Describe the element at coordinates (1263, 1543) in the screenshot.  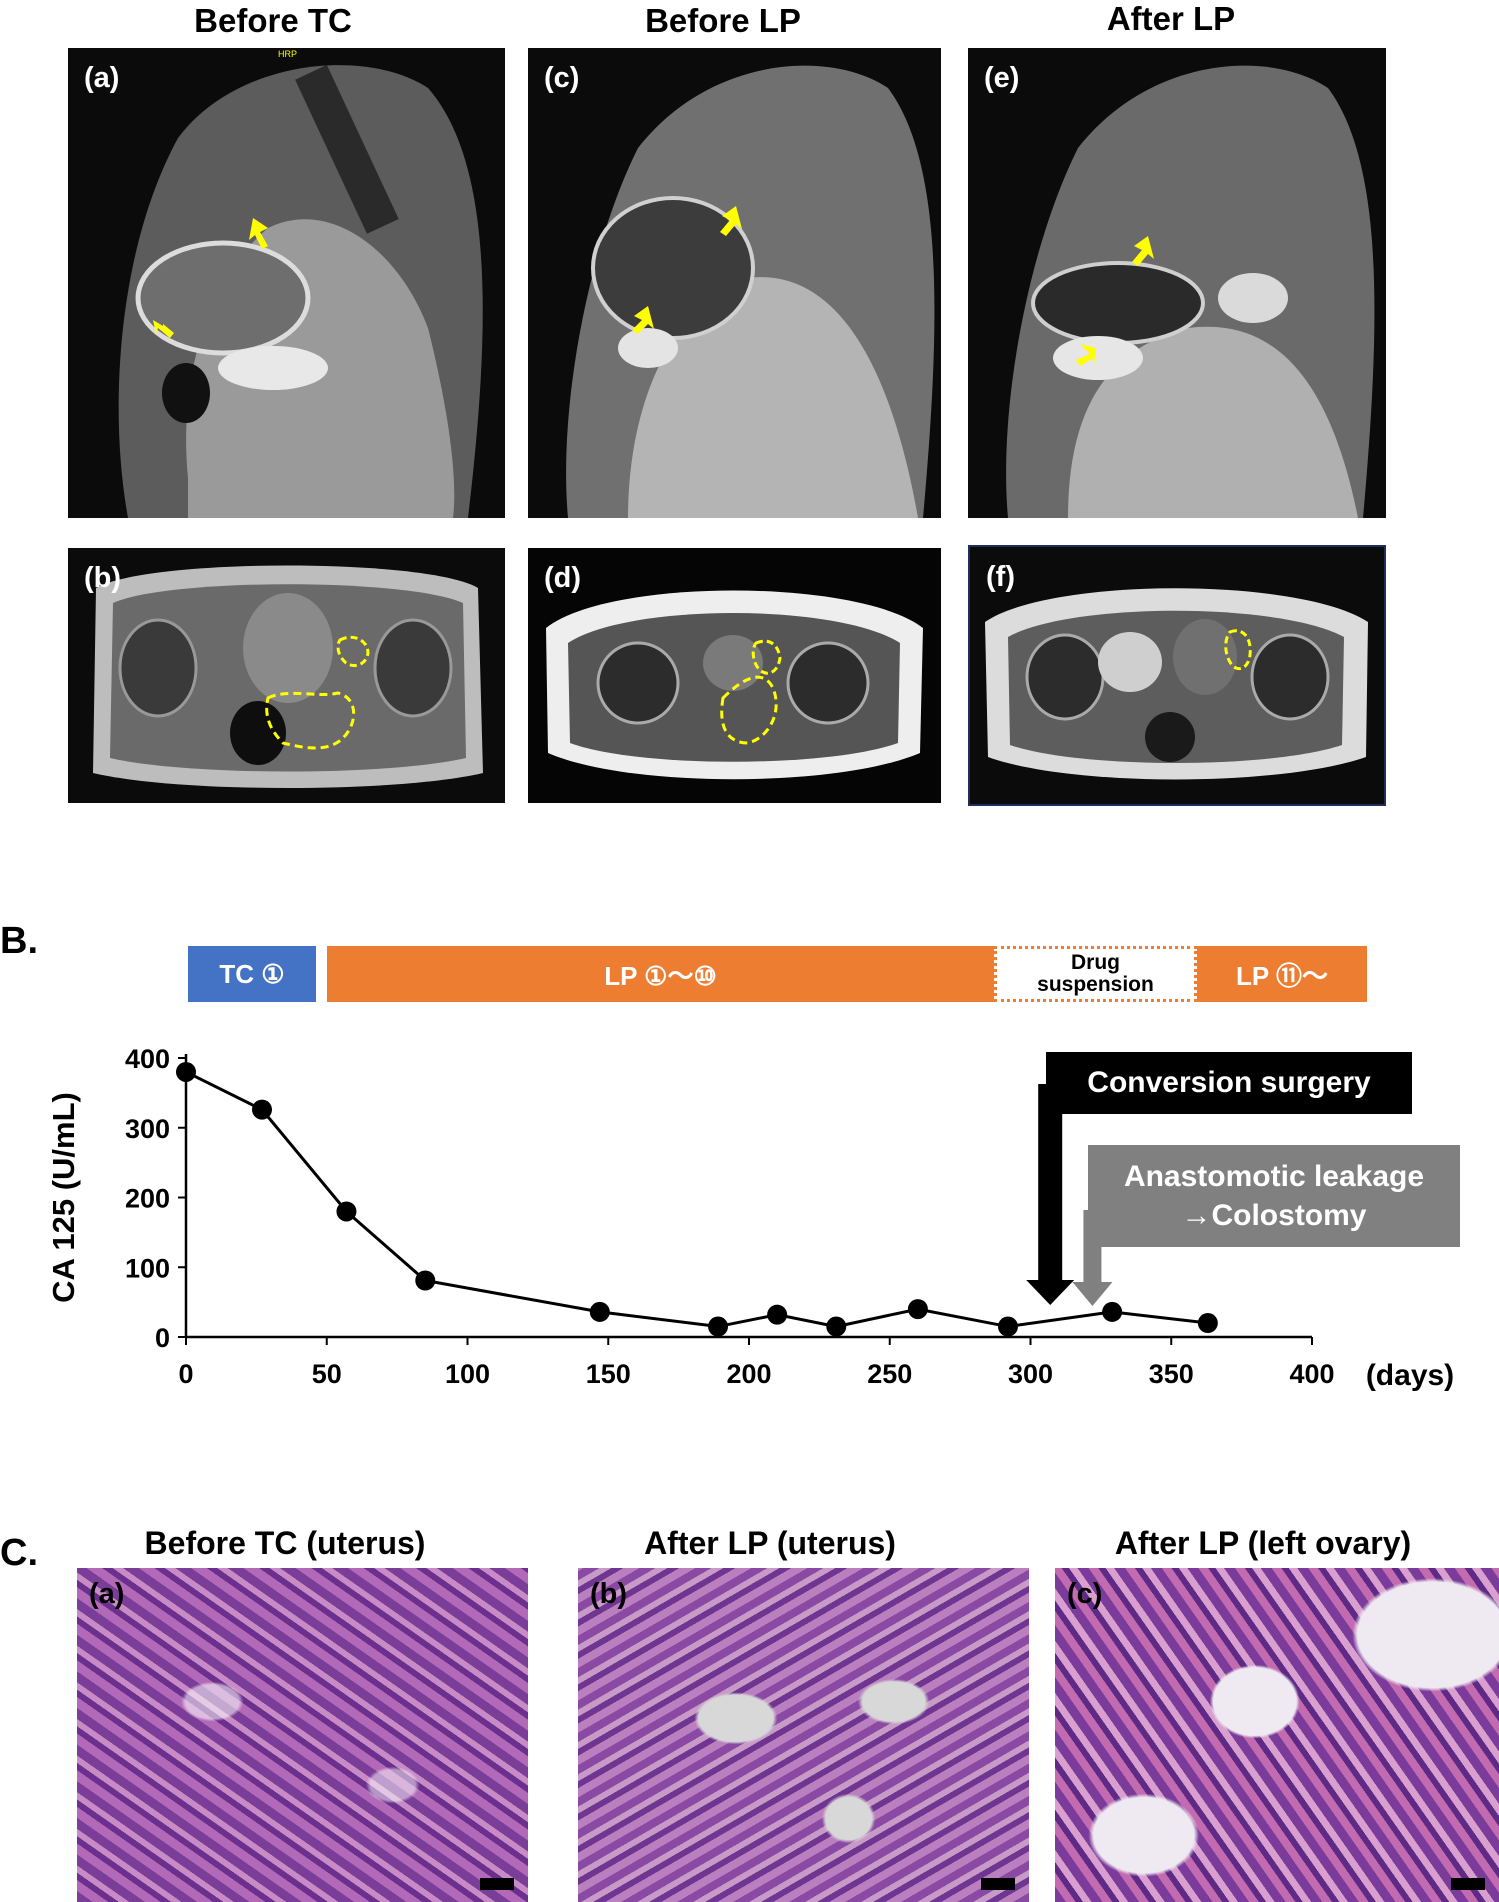
I see `histo-title-c: After LP (left ovary)` at that location.